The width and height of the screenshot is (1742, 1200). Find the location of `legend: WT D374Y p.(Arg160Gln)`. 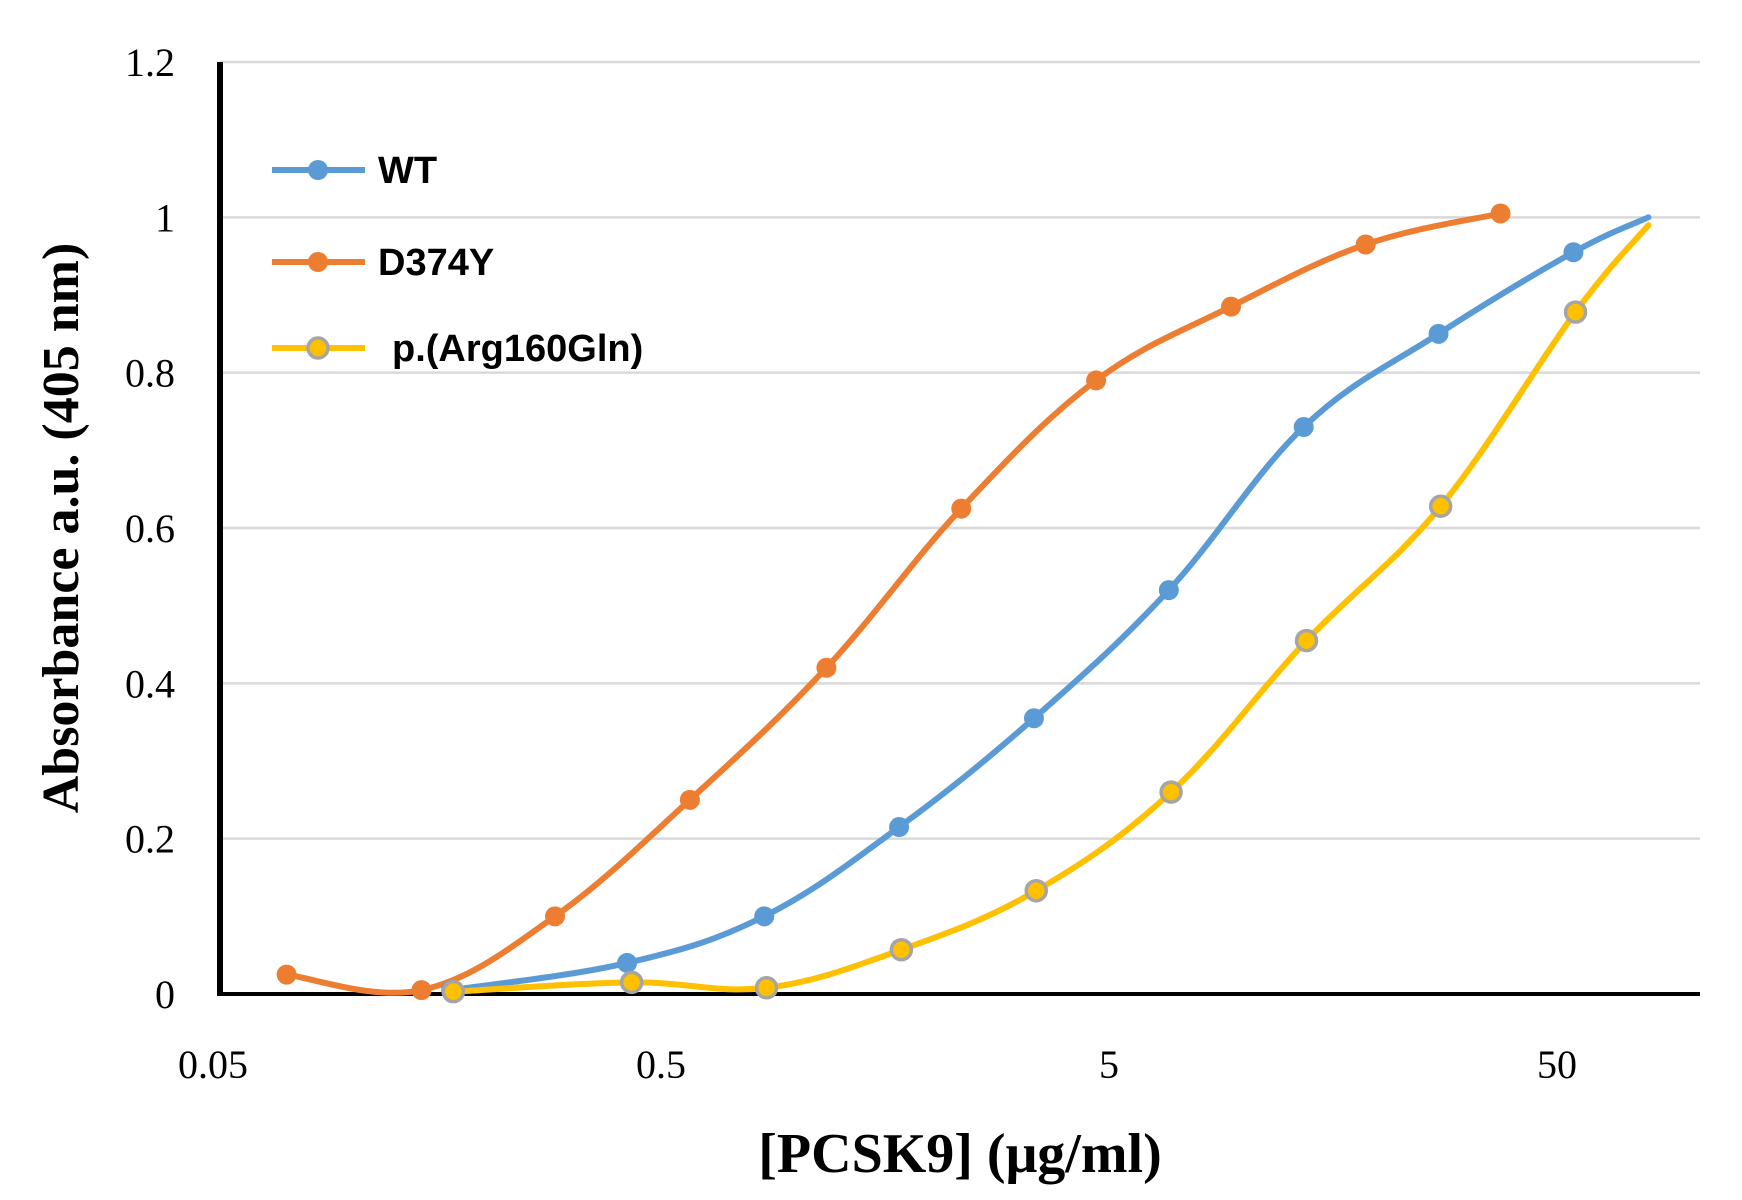

legend: WT D374Y p.(Arg160Gln) is located at coordinates (457, 260).